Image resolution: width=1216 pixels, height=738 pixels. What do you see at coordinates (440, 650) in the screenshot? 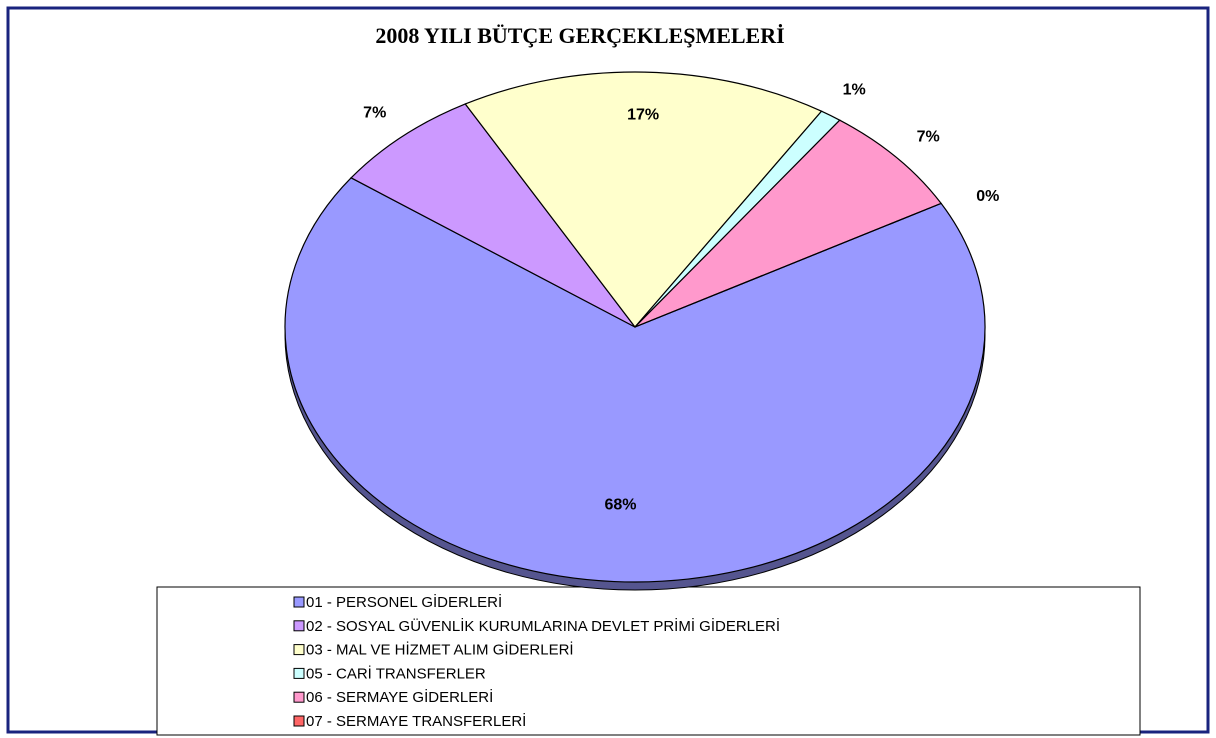
I see `legend-label: 03 - MAL VE HİZMET ALIM GİDERLERİ` at bounding box center [440, 650].